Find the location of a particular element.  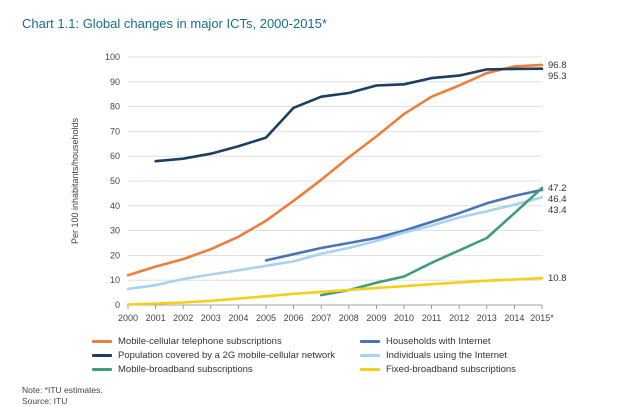

x-tick-label: 2002 is located at coordinates (183, 318).